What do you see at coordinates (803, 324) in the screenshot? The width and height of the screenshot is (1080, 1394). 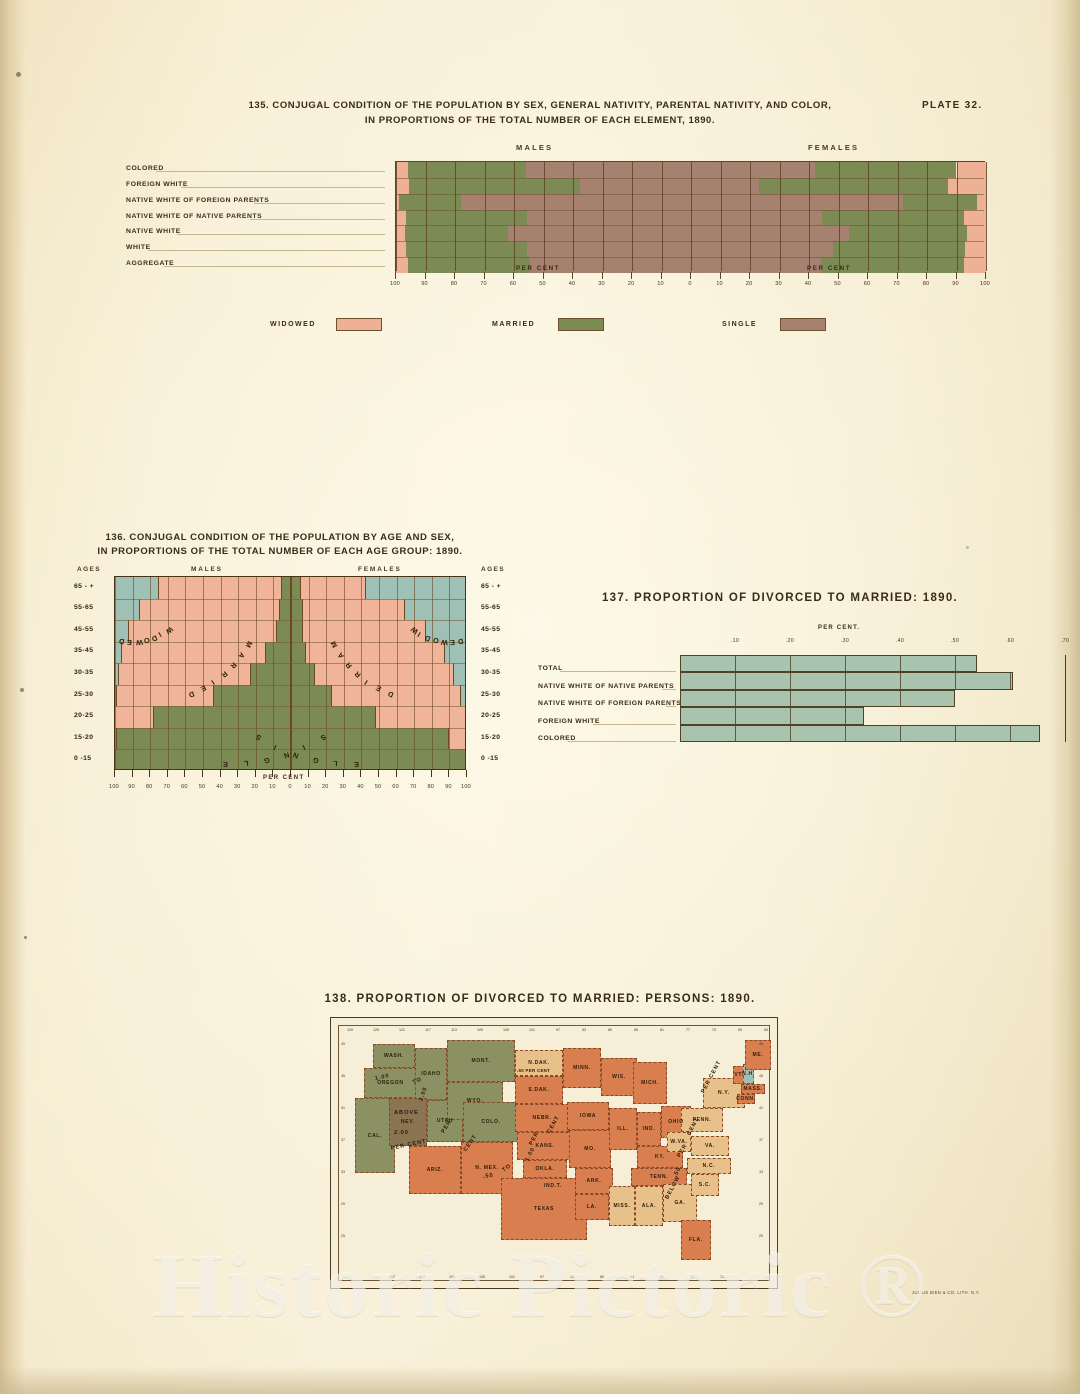 I see `fig135-legend-swatch` at bounding box center [803, 324].